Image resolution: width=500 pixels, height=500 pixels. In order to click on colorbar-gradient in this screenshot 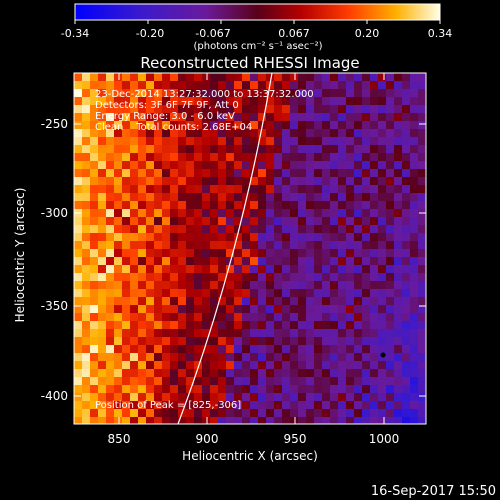, I will do `click(257, 12)`.